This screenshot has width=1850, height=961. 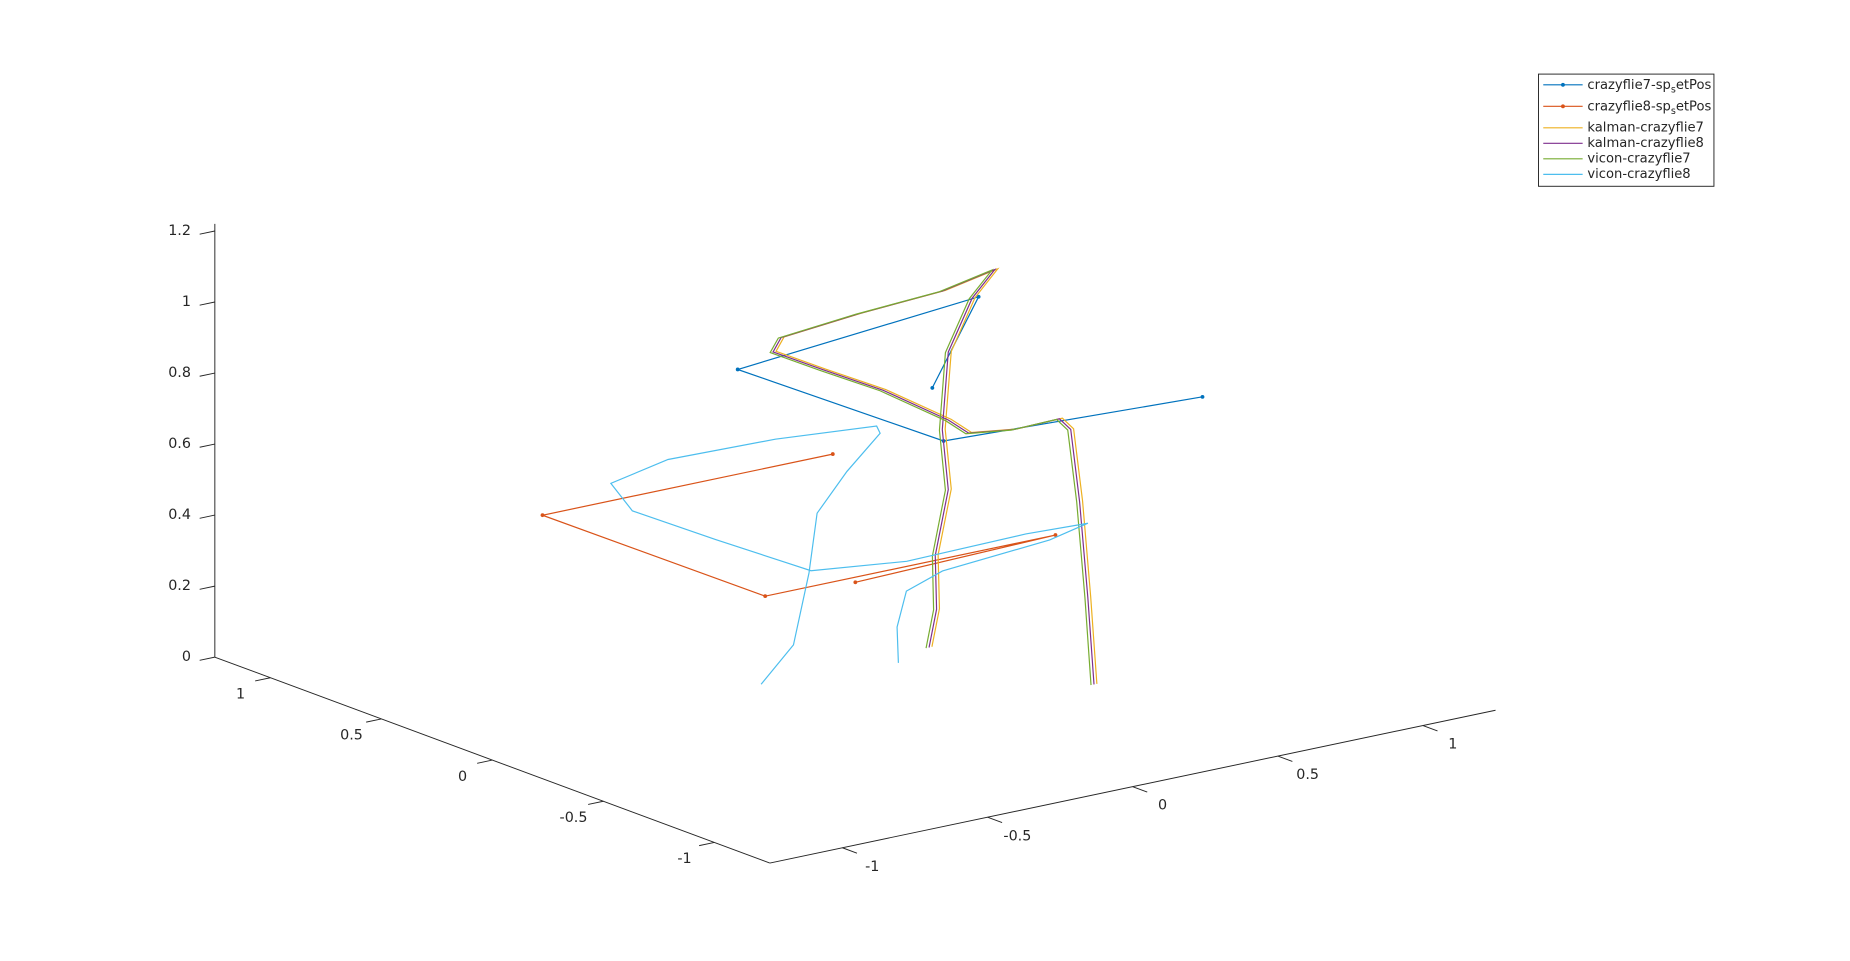 I want to click on z-tick-label: 0.6, so click(x=179, y=444).